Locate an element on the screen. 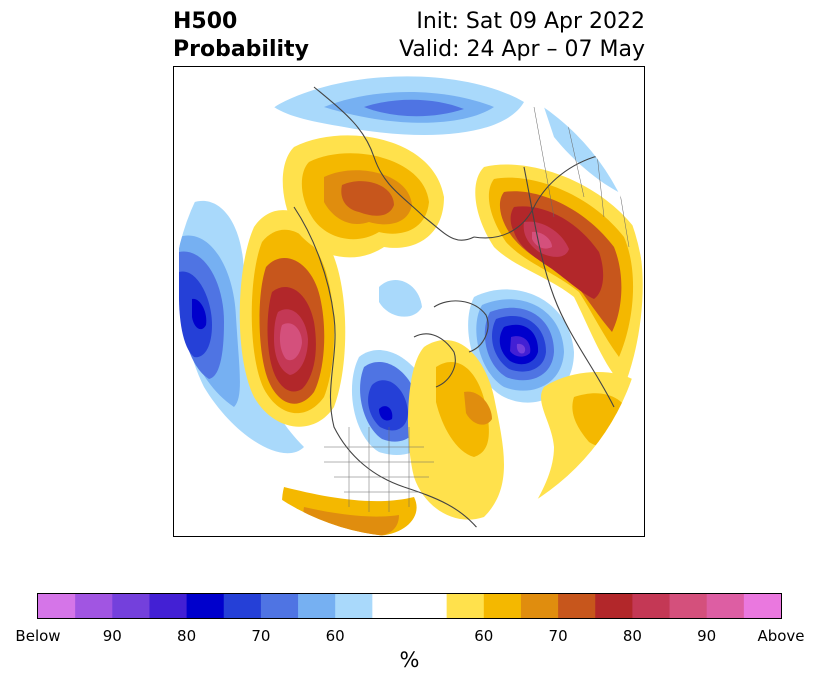 This screenshot has height=686, width=819. anomaly-above-europe is located at coordinates (559, 275).